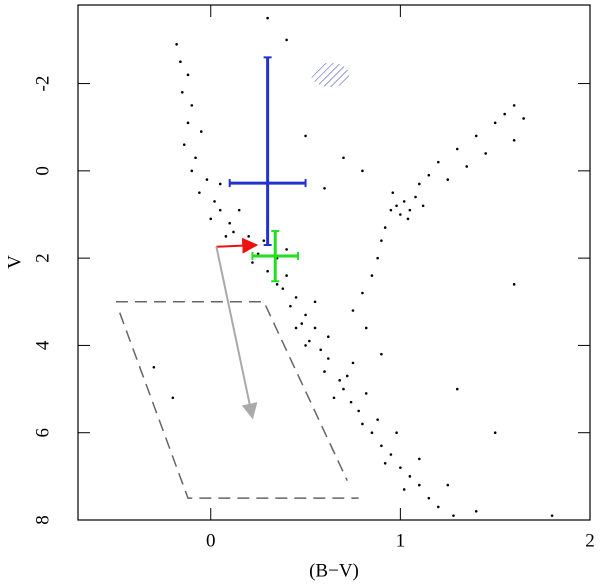 This screenshot has width=600, height=585. Describe the element at coordinates (42, 84) in the screenshot. I see `y-tick-label: -2` at that location.